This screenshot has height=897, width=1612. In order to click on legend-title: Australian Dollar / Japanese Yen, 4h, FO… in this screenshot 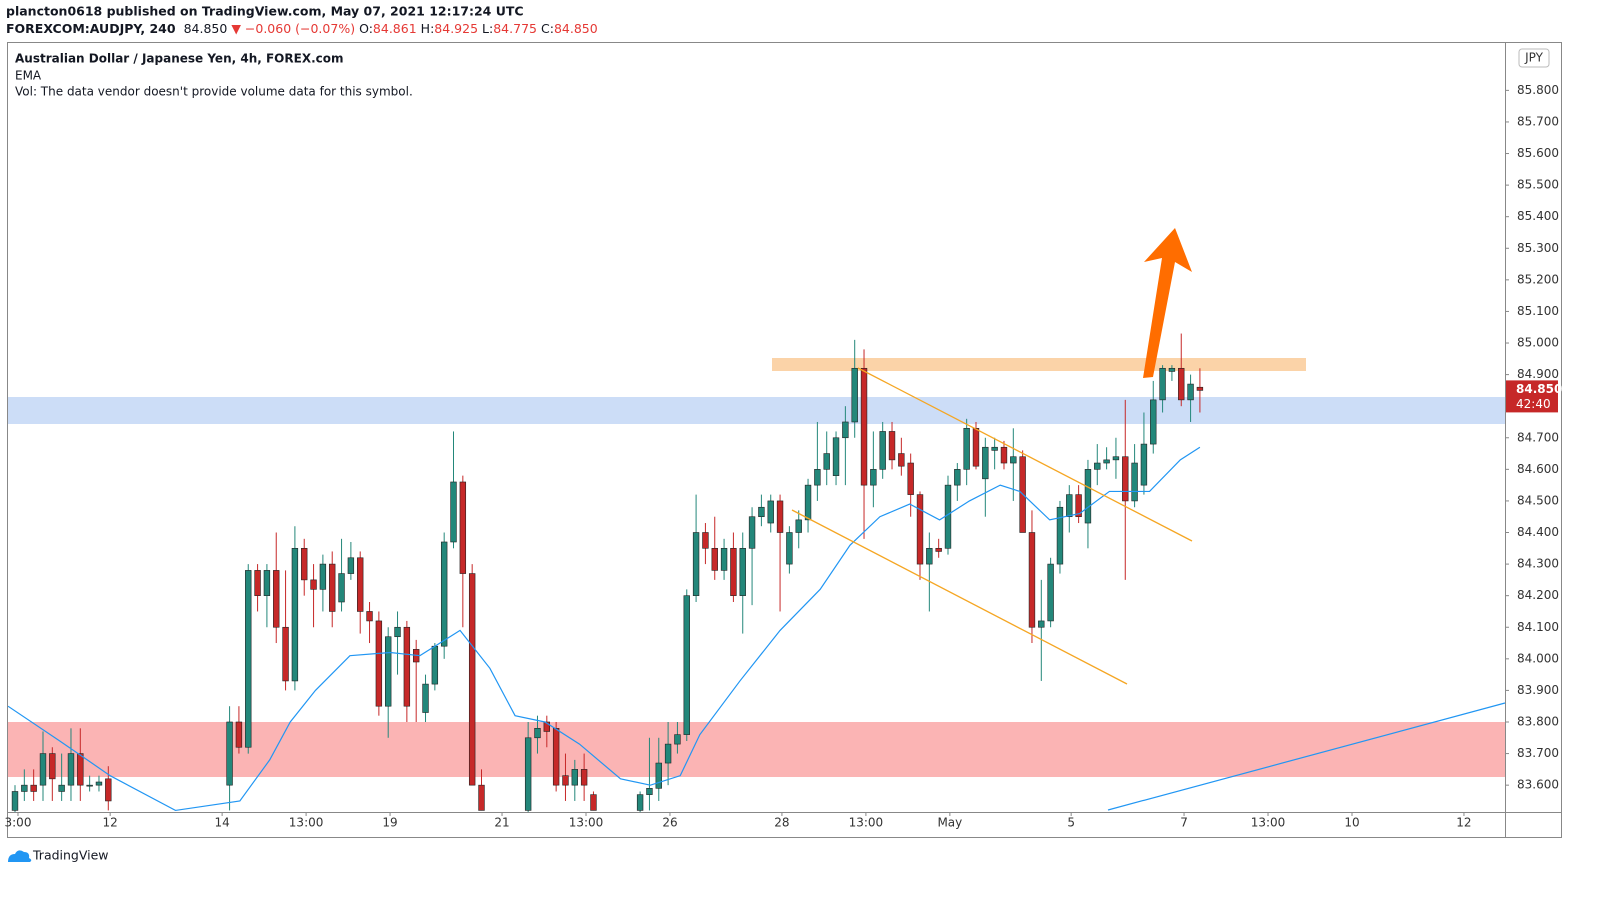, I will do `click(179, 59)`.